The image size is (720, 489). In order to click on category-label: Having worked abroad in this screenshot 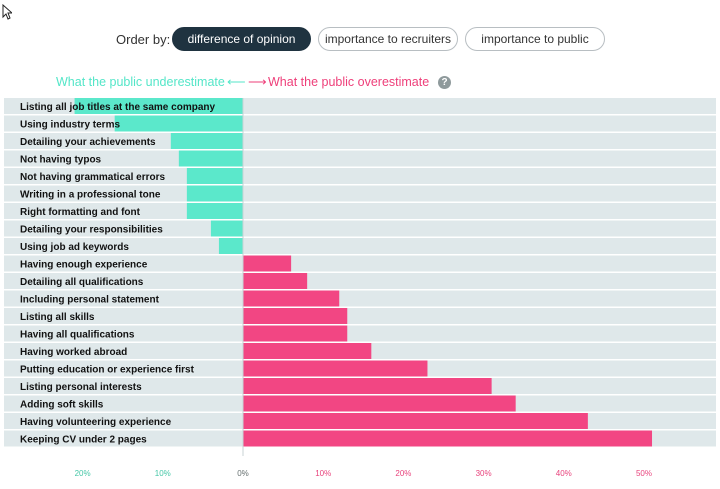, I will do `click(73, 352)`.